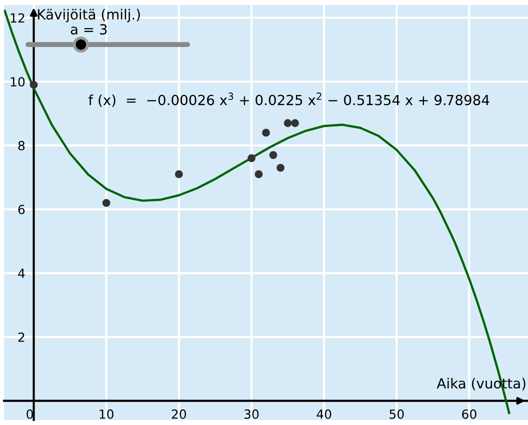 The width and height of the screenshot is (528, 425). What do you see at coordinates (21, 337) in the screenshot?
I see `y-tick-label: 2` at bounding box center [21, 337].